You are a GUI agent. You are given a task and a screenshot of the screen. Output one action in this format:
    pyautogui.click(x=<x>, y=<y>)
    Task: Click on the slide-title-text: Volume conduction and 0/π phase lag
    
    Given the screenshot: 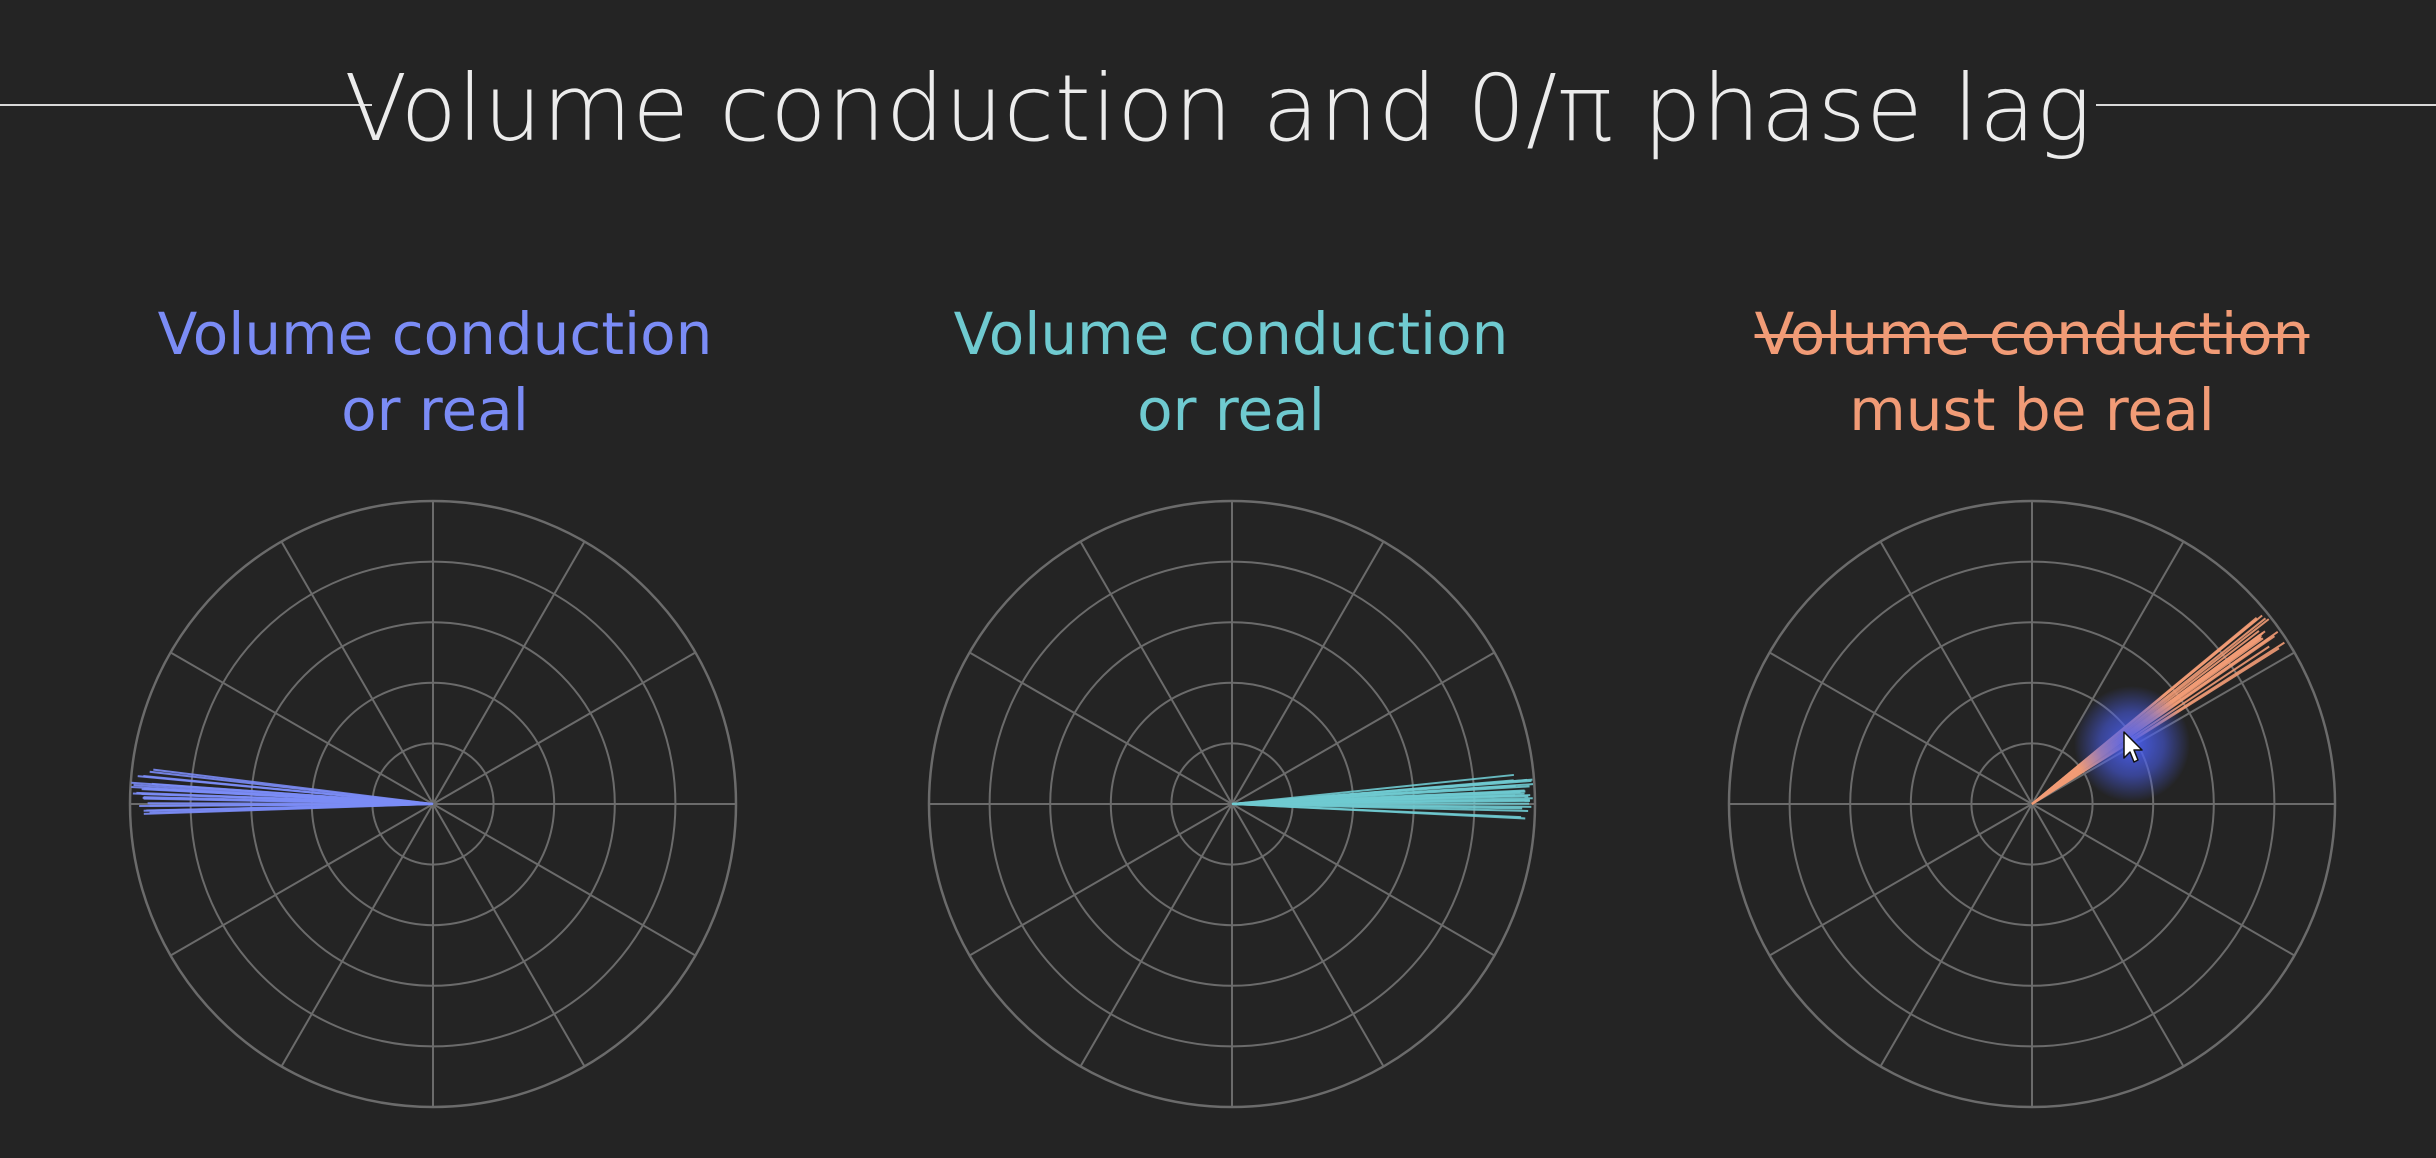 What is the action you would take?
    pyautogui.click(x=1218, y=108)
    